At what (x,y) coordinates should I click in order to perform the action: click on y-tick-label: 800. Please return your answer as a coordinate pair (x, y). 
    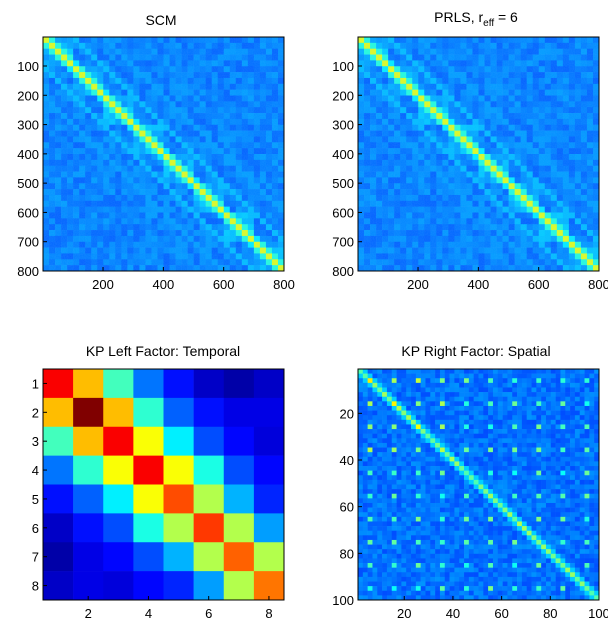
    Looking at the image, I should click on (28, 271).